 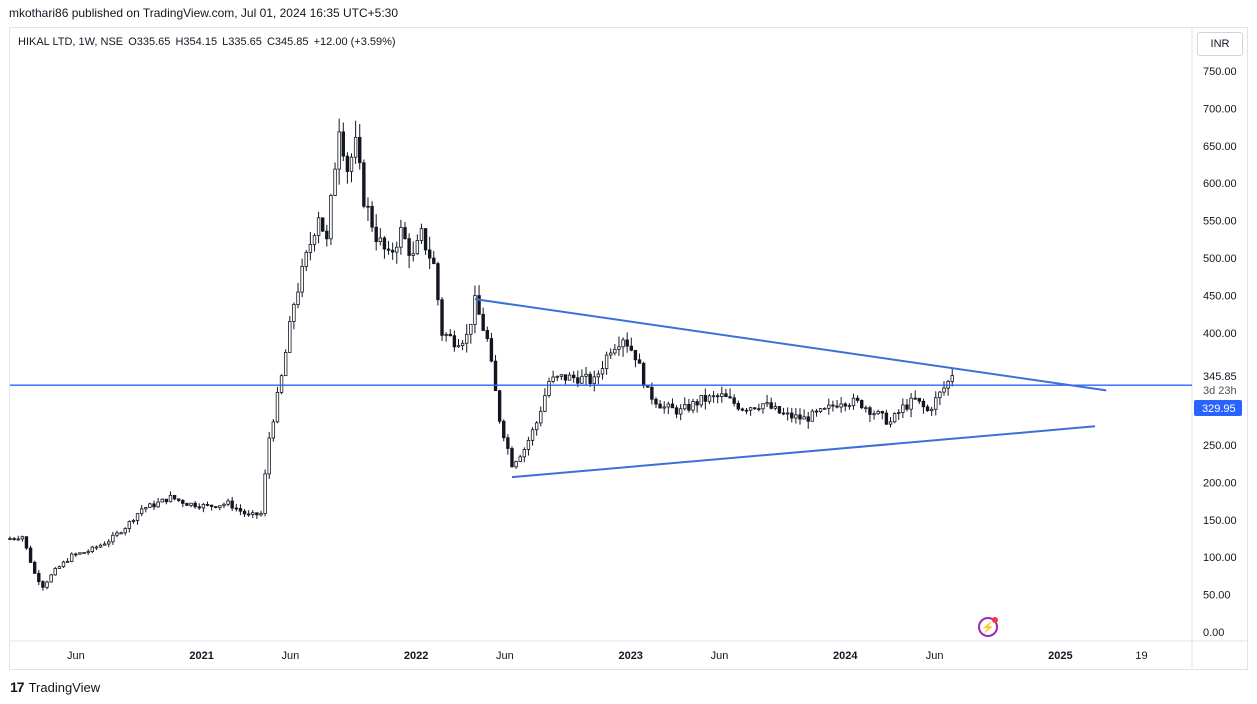 What do you see at coordinates (988, 627) in the screenshot?
I see `lightning-icon: ⚡` at bounding box center [988, 627].